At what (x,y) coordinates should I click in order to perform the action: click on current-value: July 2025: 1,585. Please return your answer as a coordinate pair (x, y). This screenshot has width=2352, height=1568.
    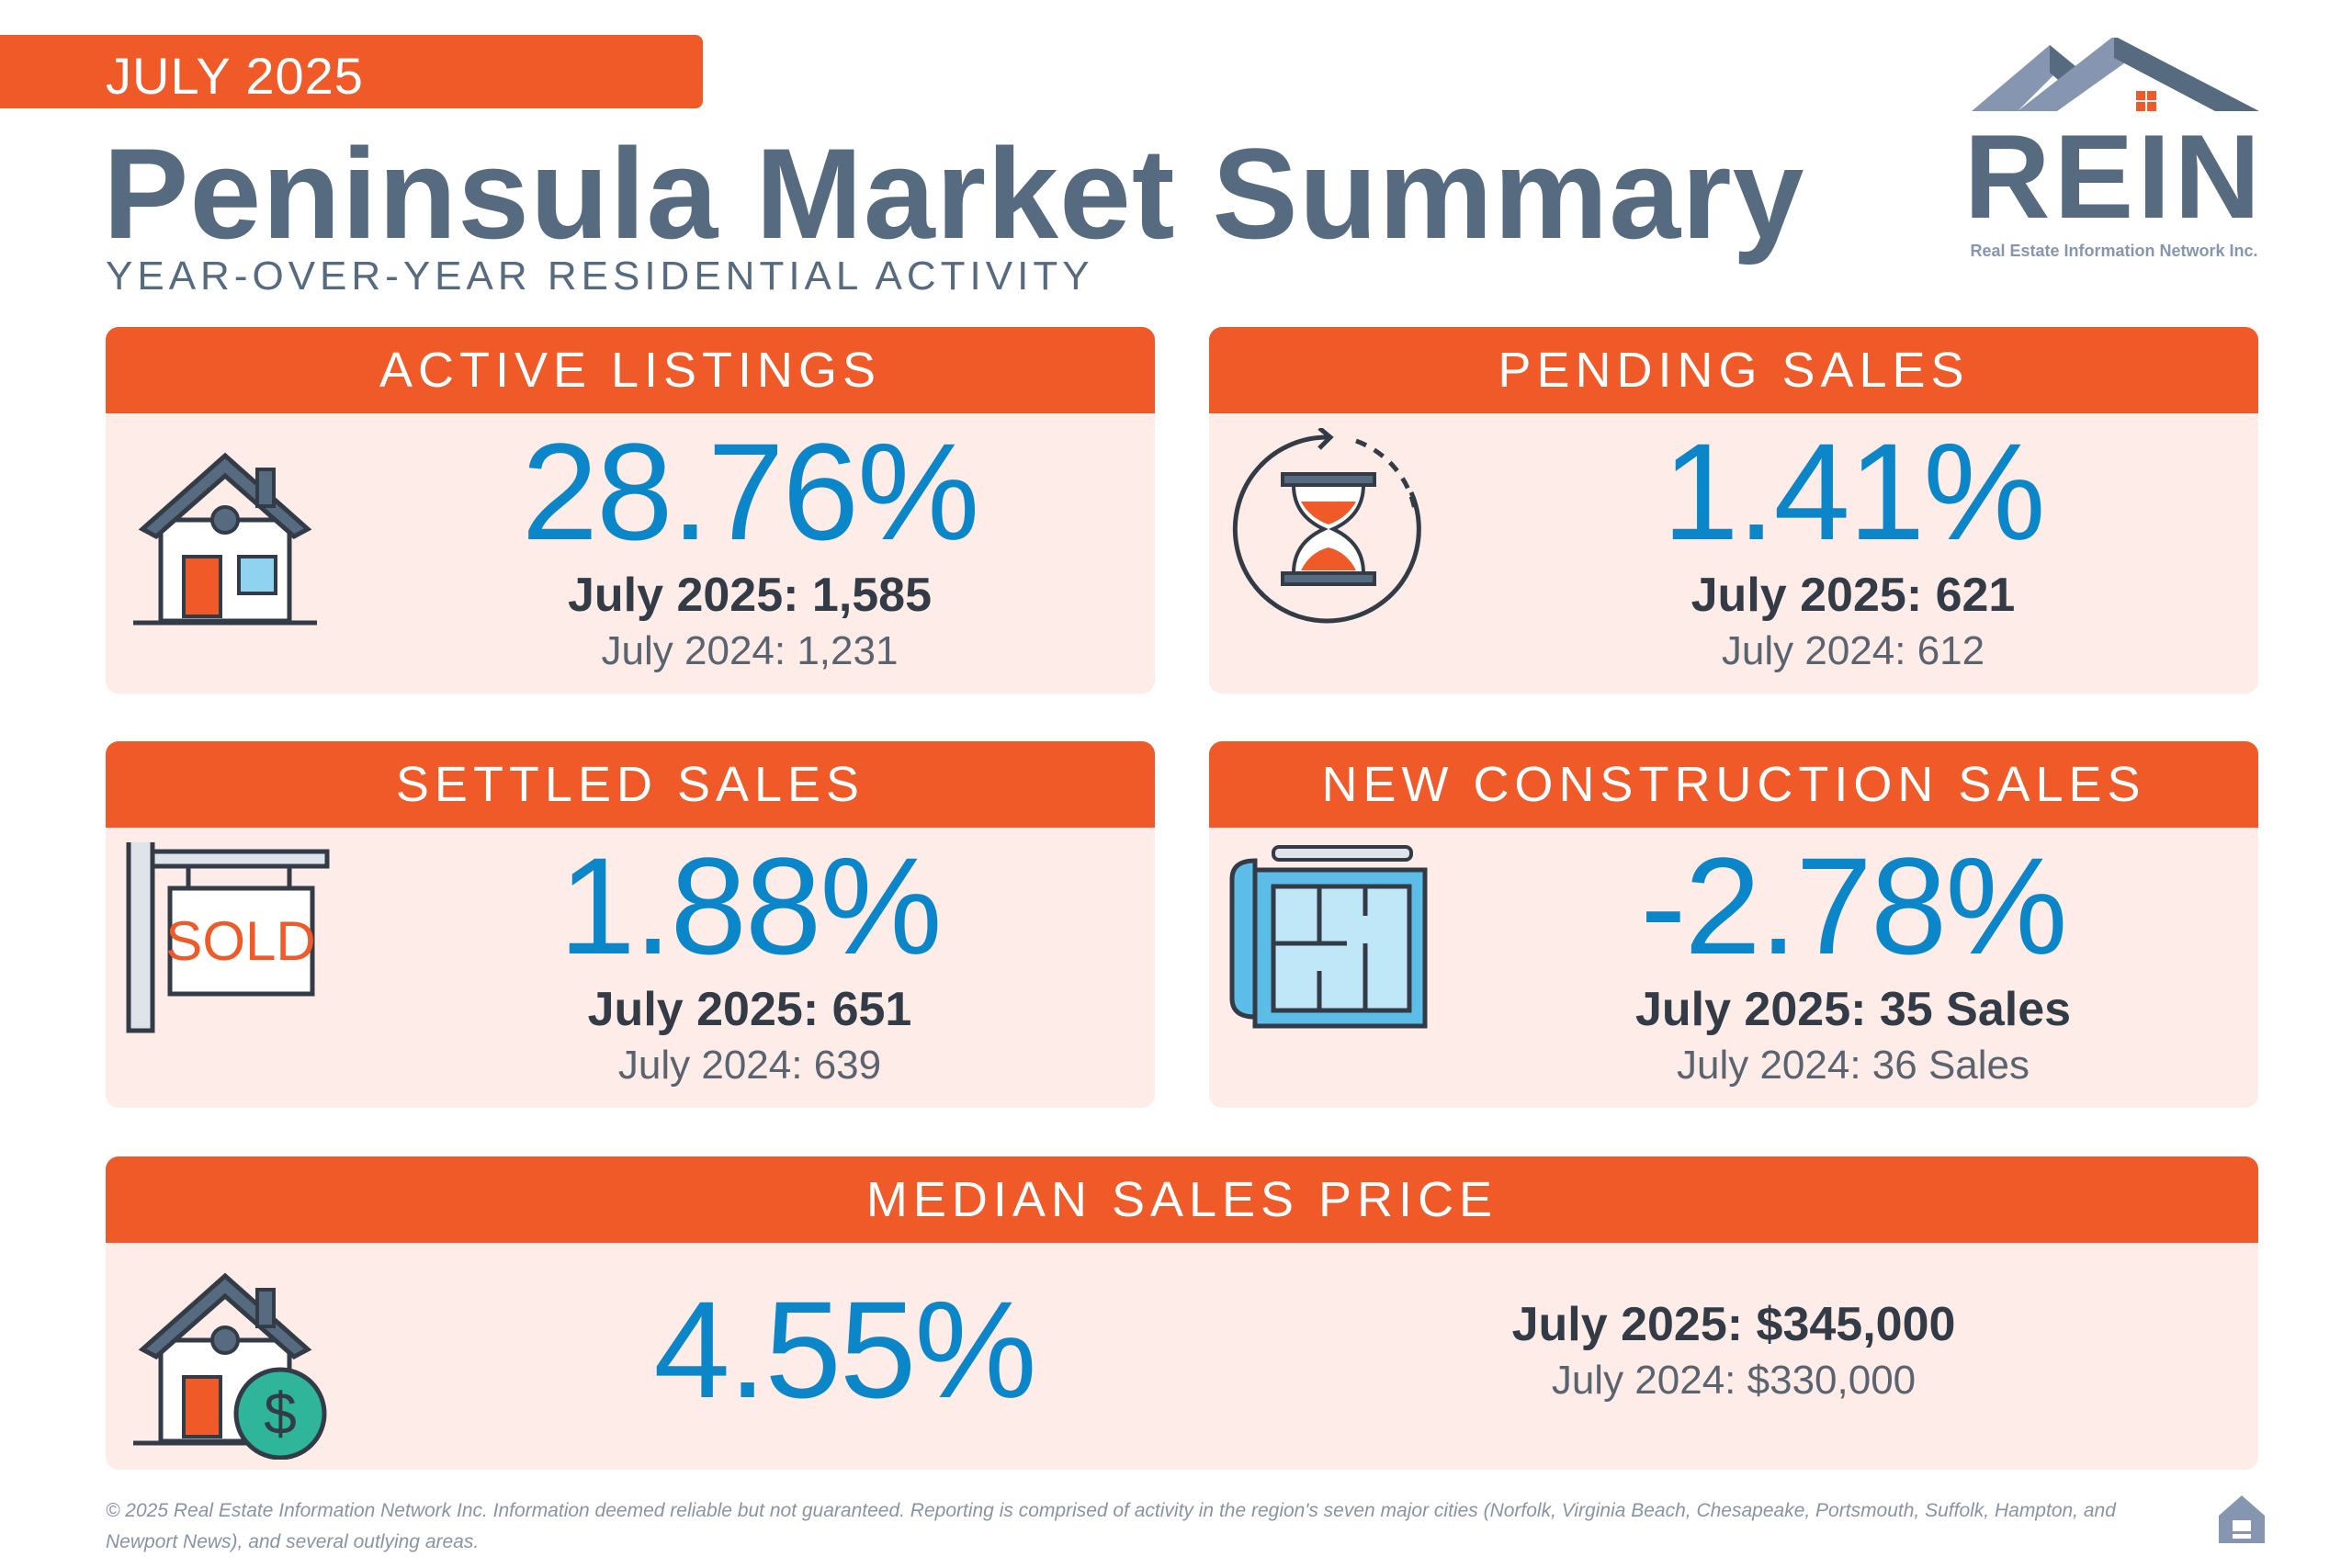
    Looking at the image, I should click on (750, 595).